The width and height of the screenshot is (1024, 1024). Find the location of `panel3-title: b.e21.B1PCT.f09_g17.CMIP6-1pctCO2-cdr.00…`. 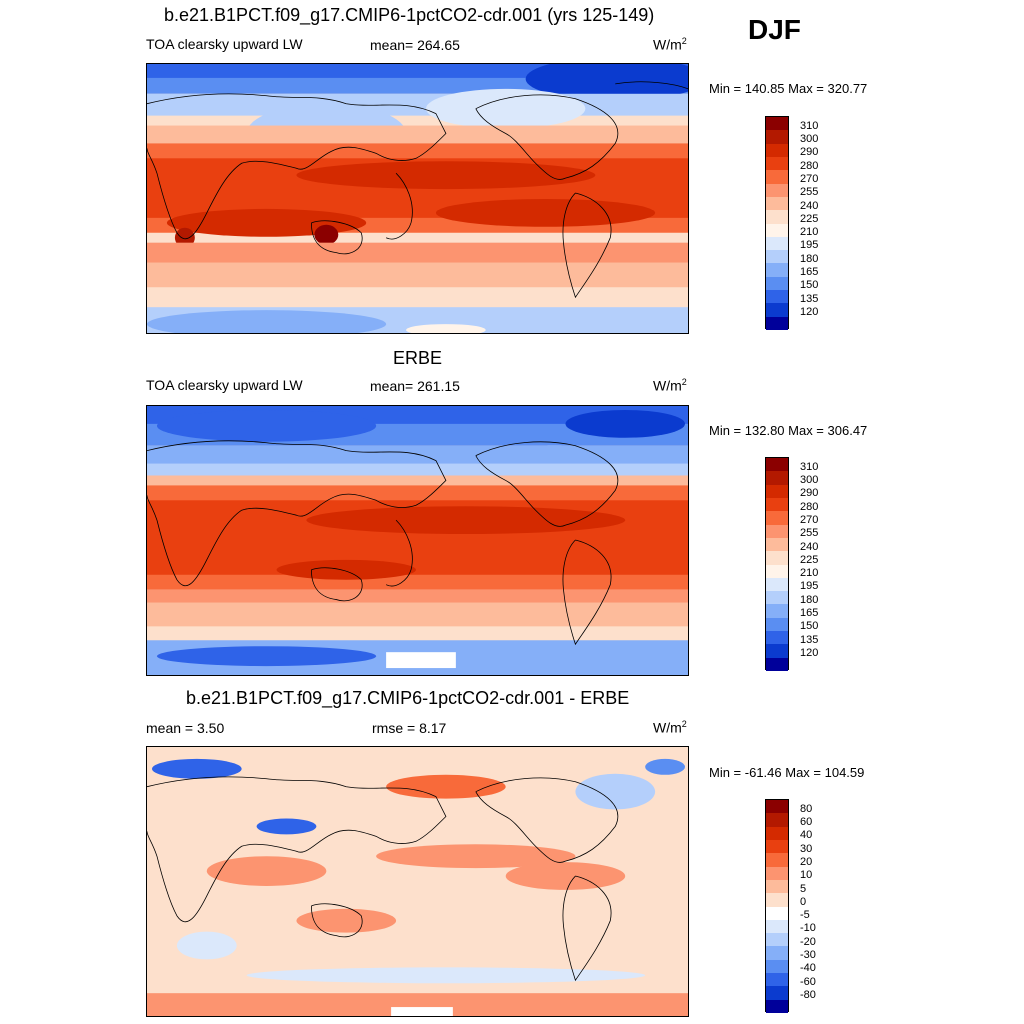

panel3-title: b.e21.B1PCT.f09_g17.CMIP6-1pctCO2-cdr.00… is located at coordinates (408, 698).